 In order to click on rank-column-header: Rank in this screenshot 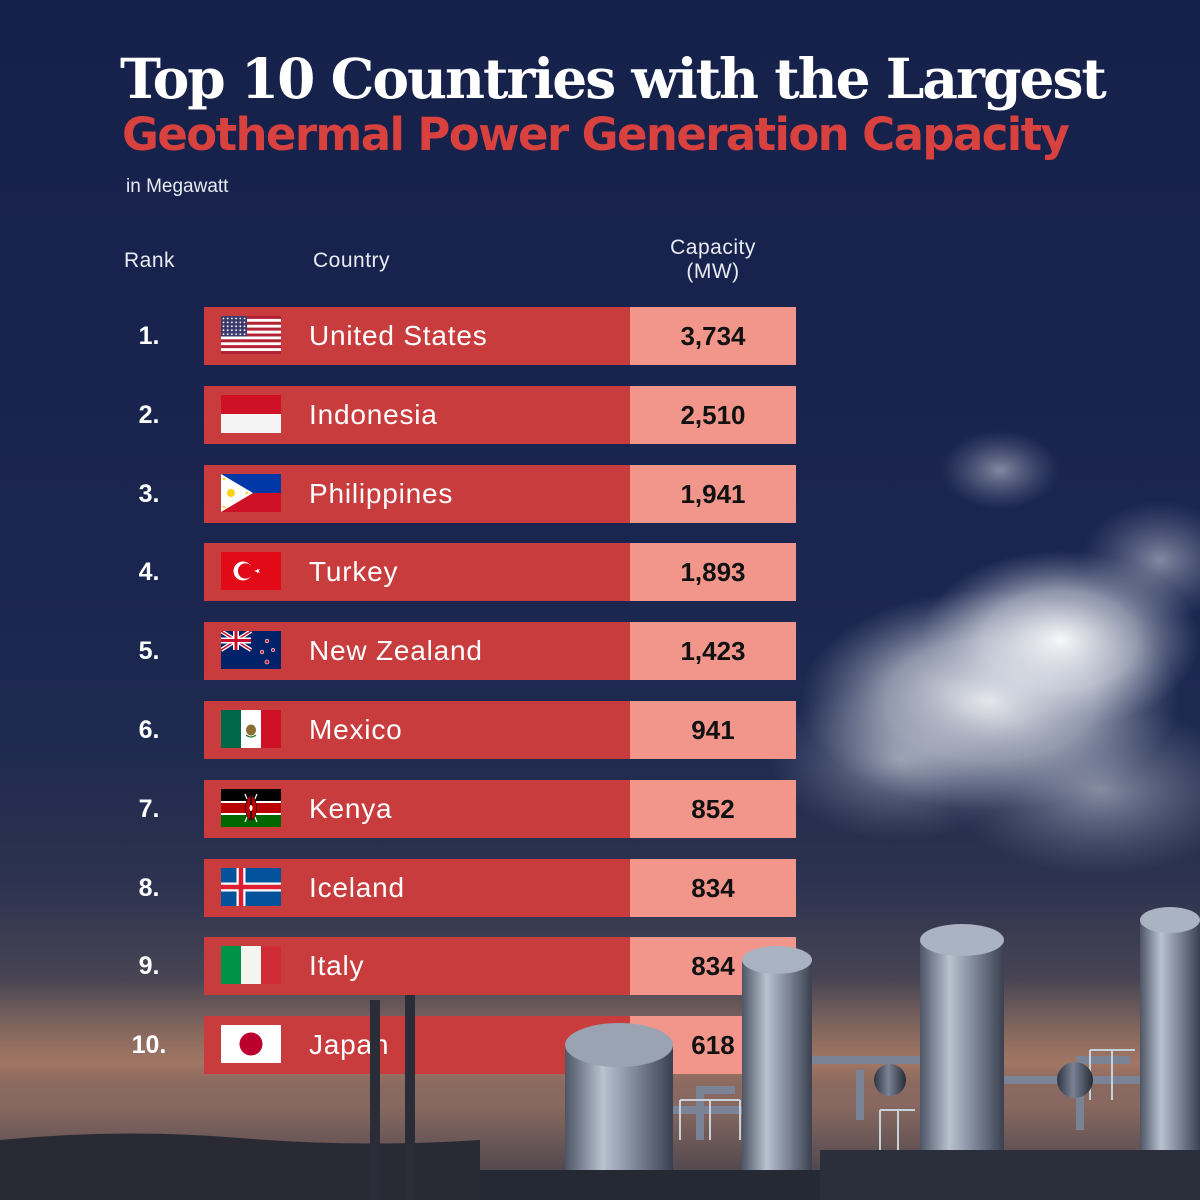, I will do `click(150, 260)`.